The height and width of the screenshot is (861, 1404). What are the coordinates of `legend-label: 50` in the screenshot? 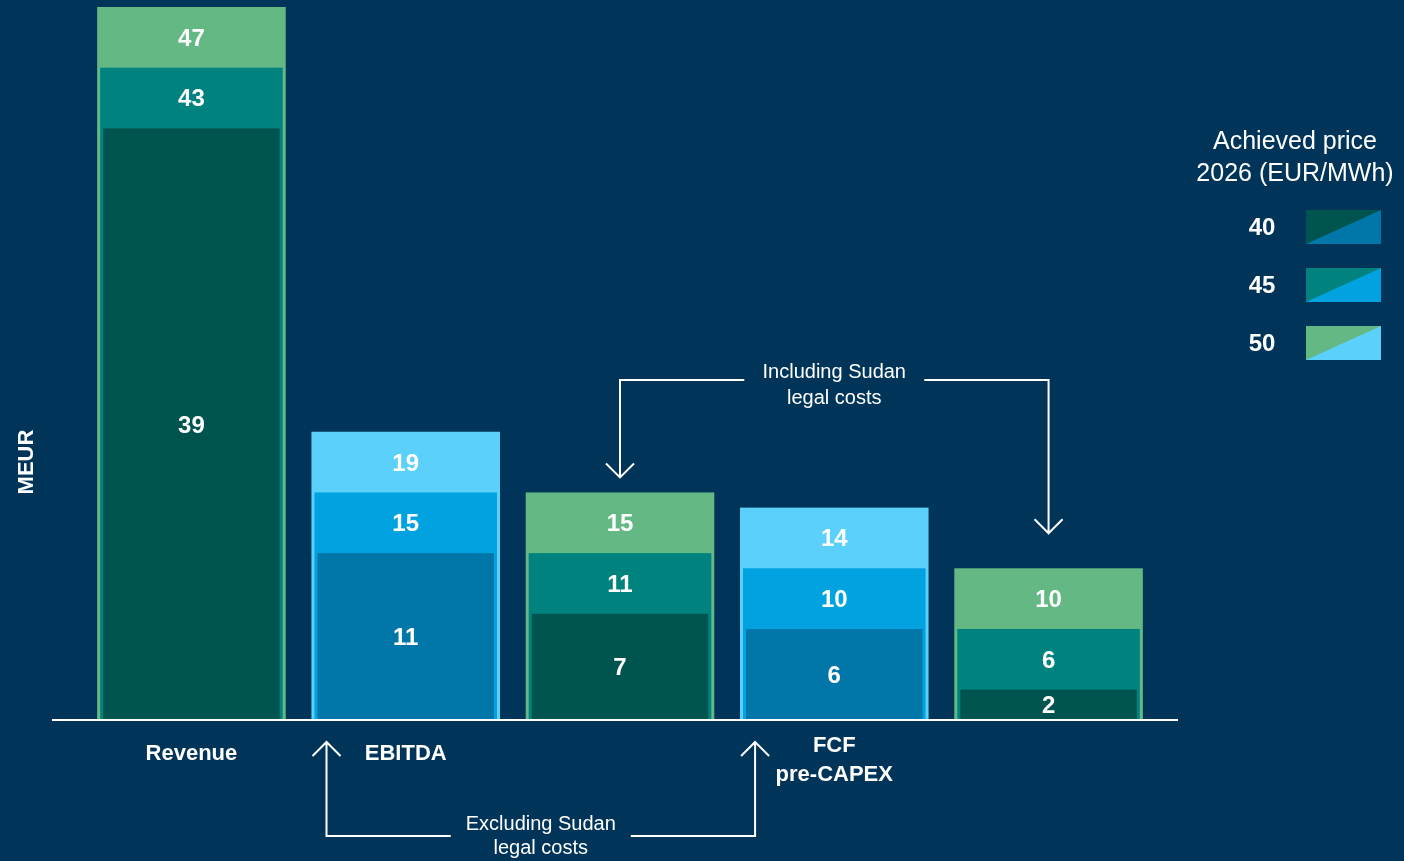 It's located at (1262, 343).